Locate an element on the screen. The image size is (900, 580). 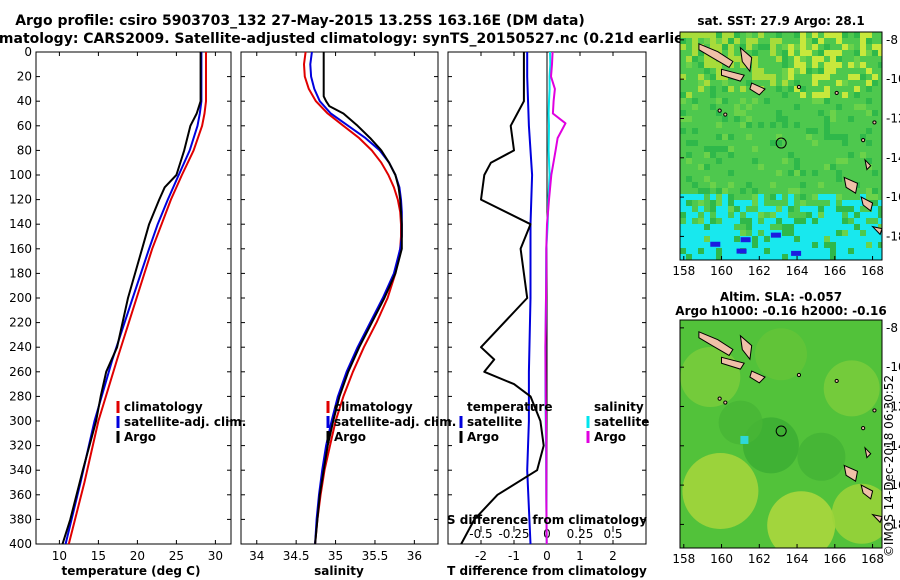
map-lon-label: 164 is located at coordinates (797, 559).